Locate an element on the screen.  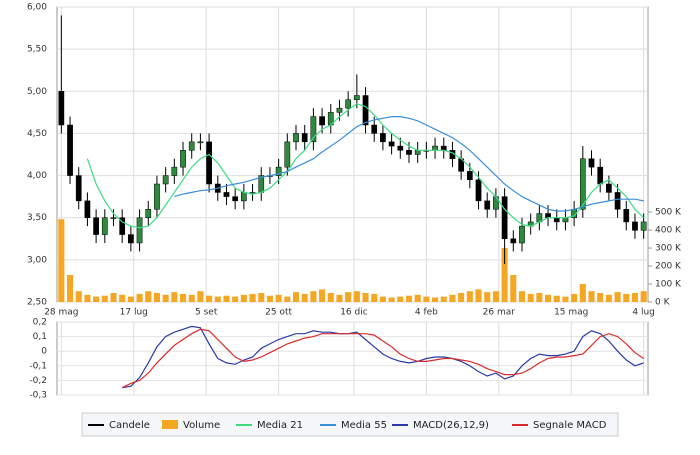
y2-tick-label: 0 K is located at coordinates (663, 303).